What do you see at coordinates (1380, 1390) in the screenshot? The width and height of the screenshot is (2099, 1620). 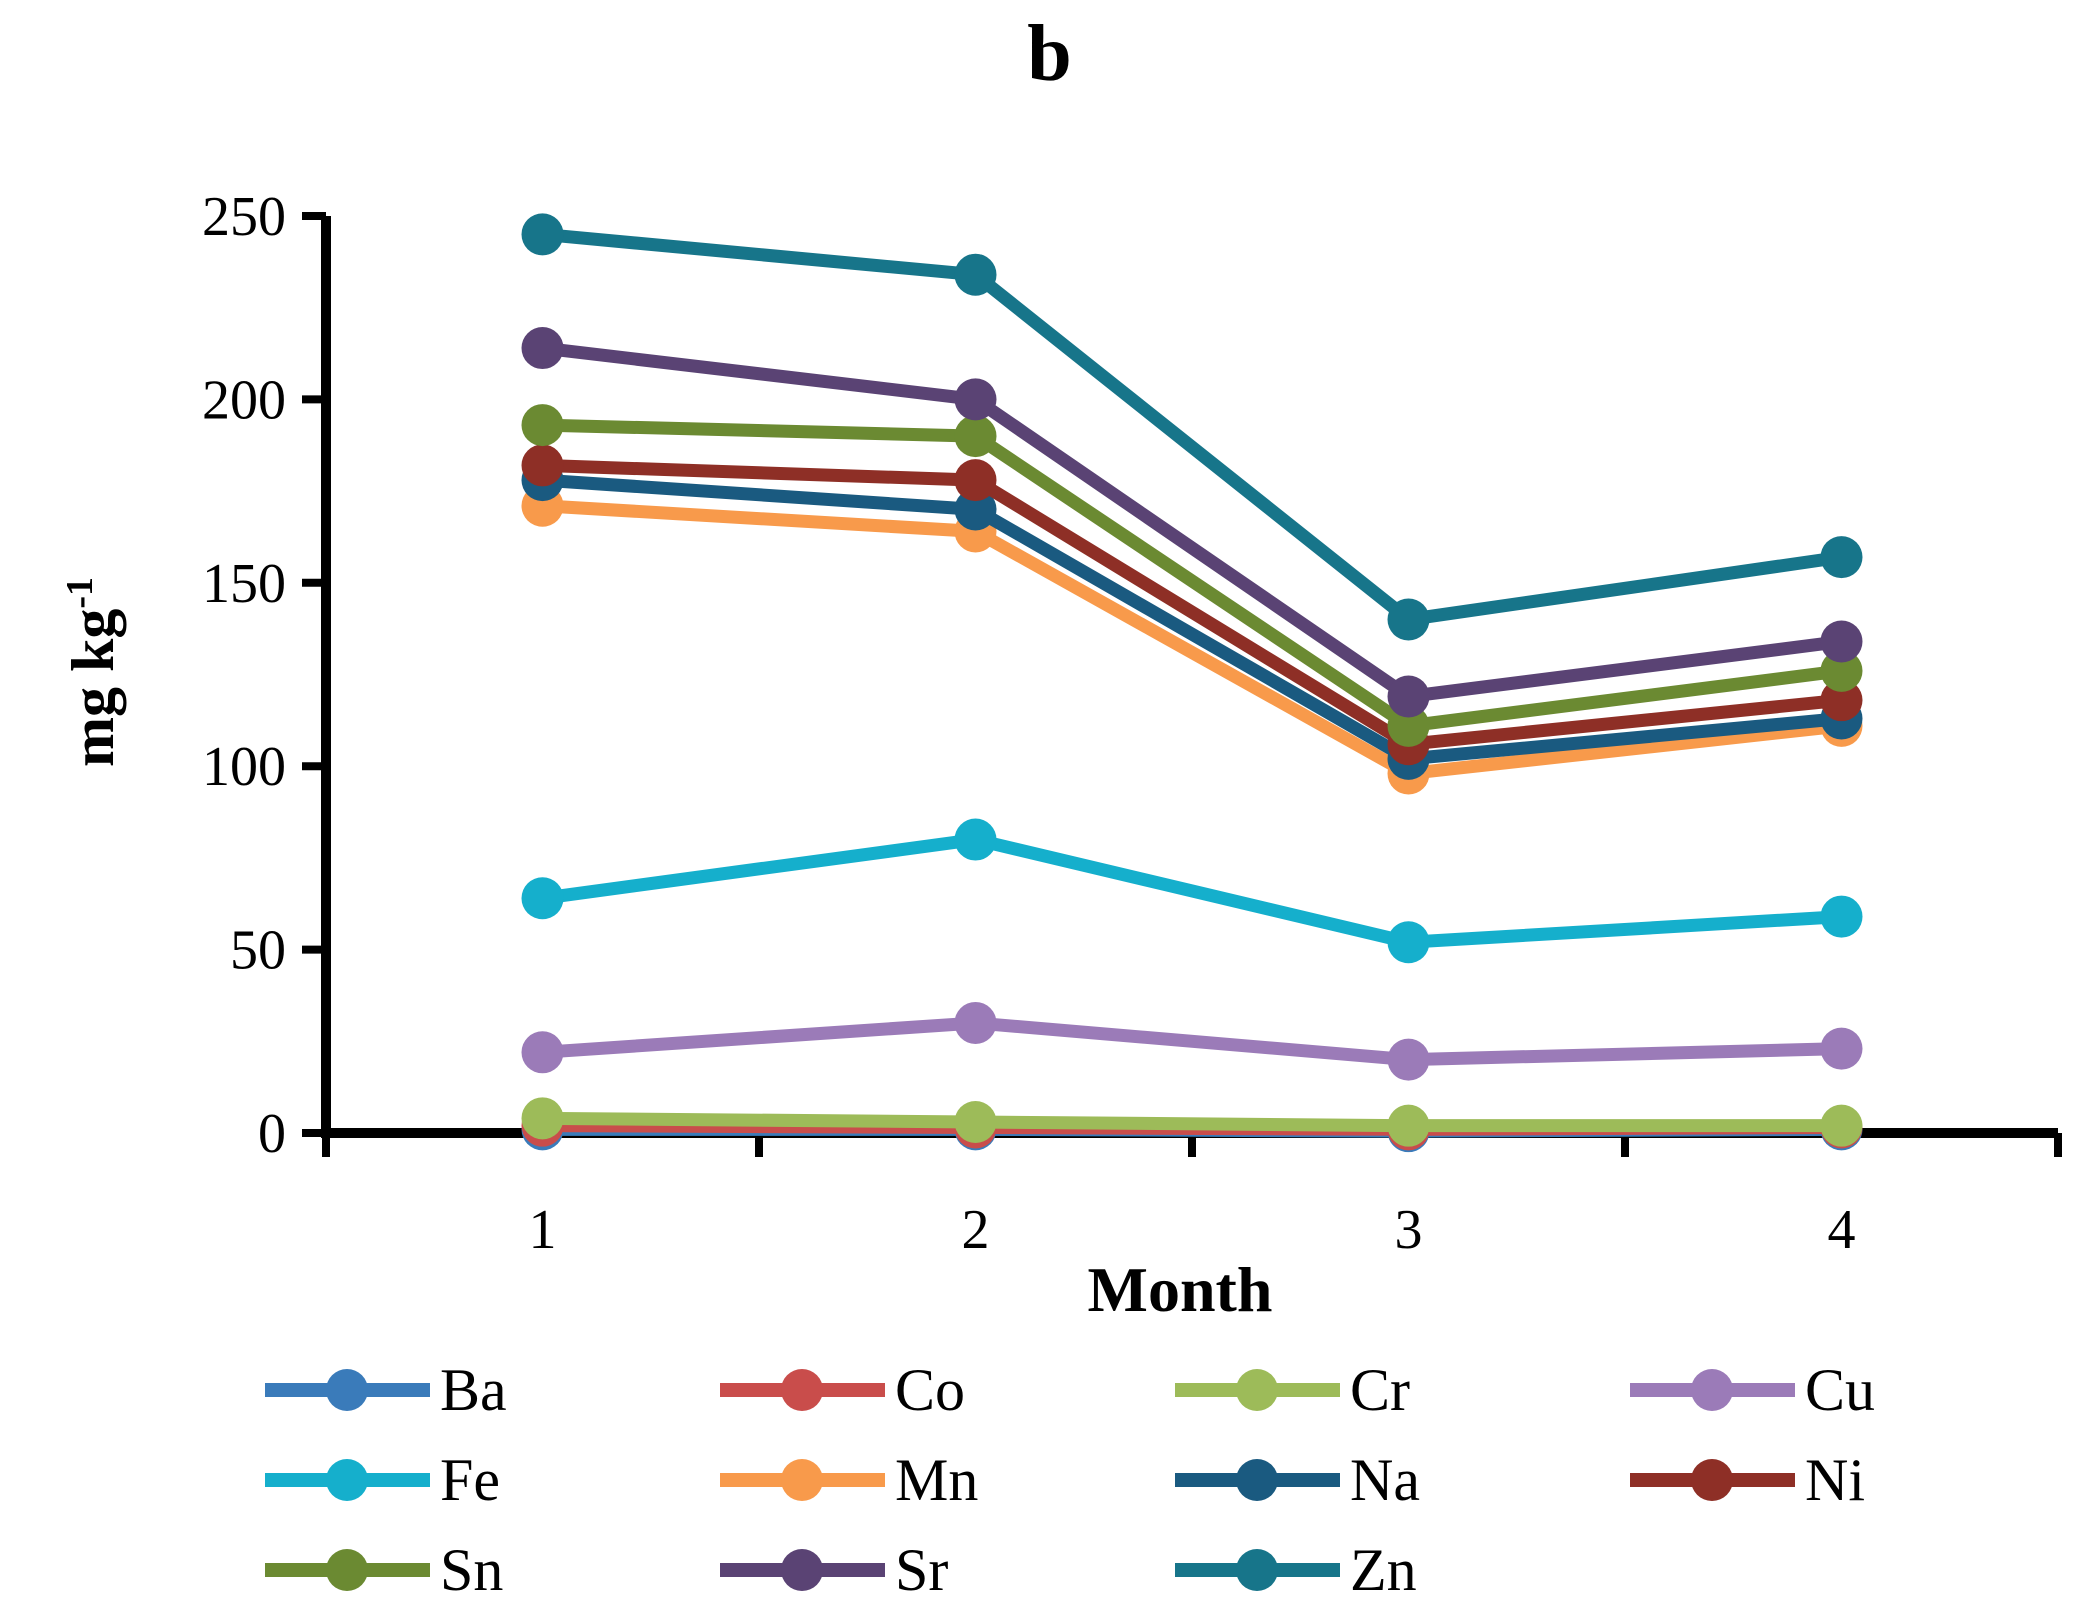 I see `legend-label-Cr: Cr` at bounding box center [1380, 1390].